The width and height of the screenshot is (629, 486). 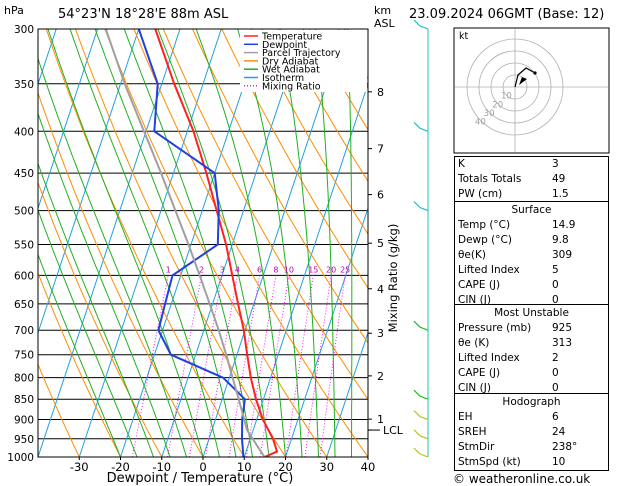 What do you see at coordinates (393, 278) in the screenshot?
I see `mixing-ratio-axis-label: Mixing Ratio (g/kg)` at bounding box center [393, 278].